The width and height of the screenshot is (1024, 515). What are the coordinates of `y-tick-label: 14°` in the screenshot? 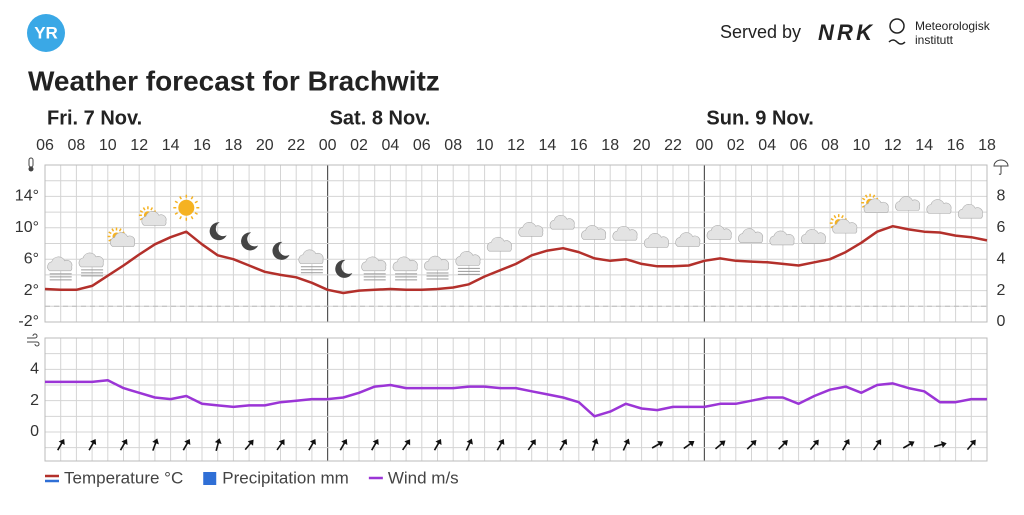 It's located at (27, 196).